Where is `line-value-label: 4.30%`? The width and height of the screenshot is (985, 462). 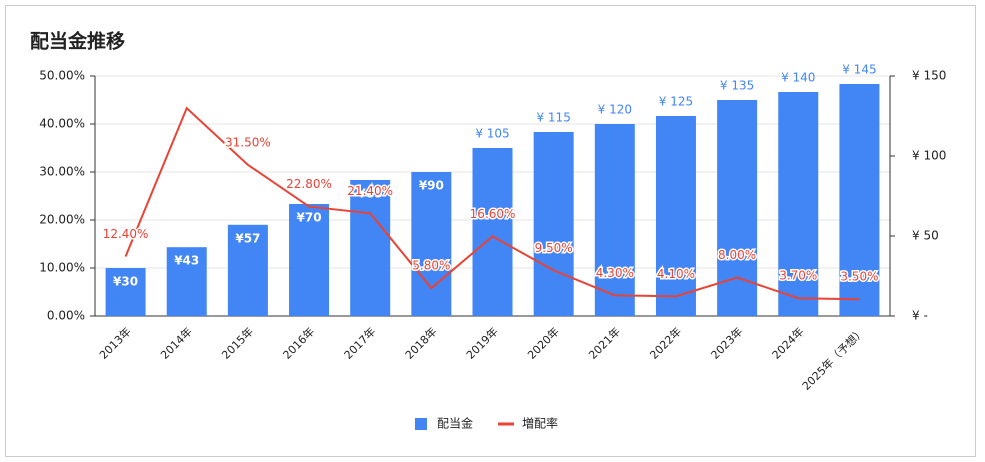
line-value-label: 4.30% is located at coordinates (615, 273).